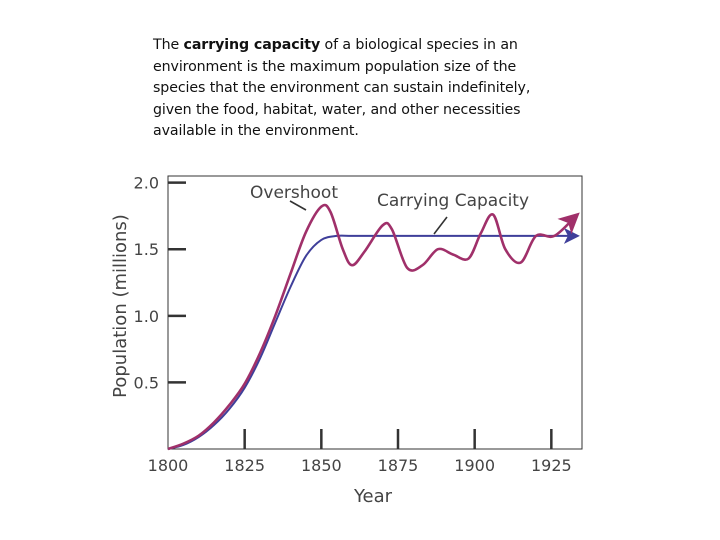  I want to click on y-tick-label: 2.0, so click(146, 183).